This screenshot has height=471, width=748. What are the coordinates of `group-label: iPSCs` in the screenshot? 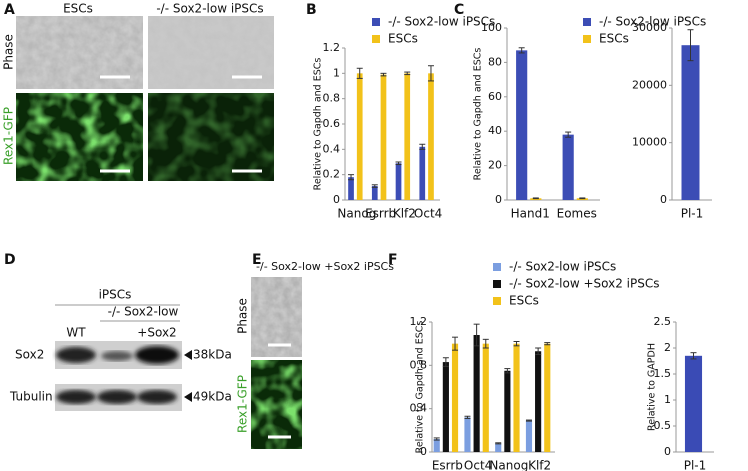 It's located at (115, 295).